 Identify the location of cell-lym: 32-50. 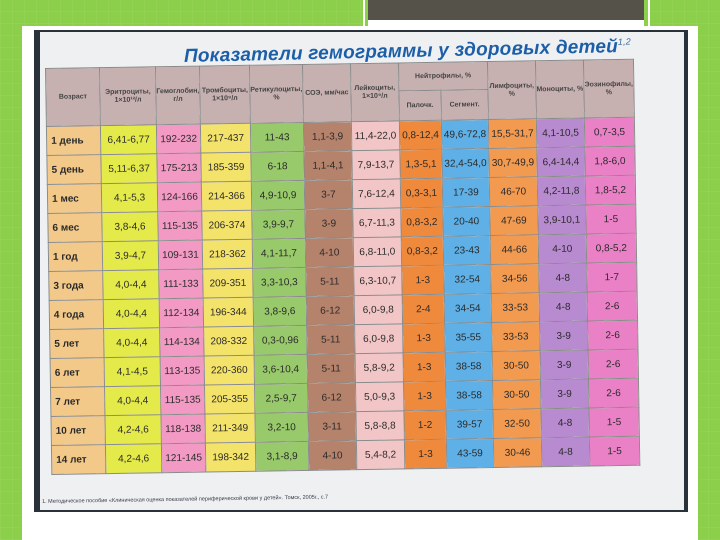
(517, 423).